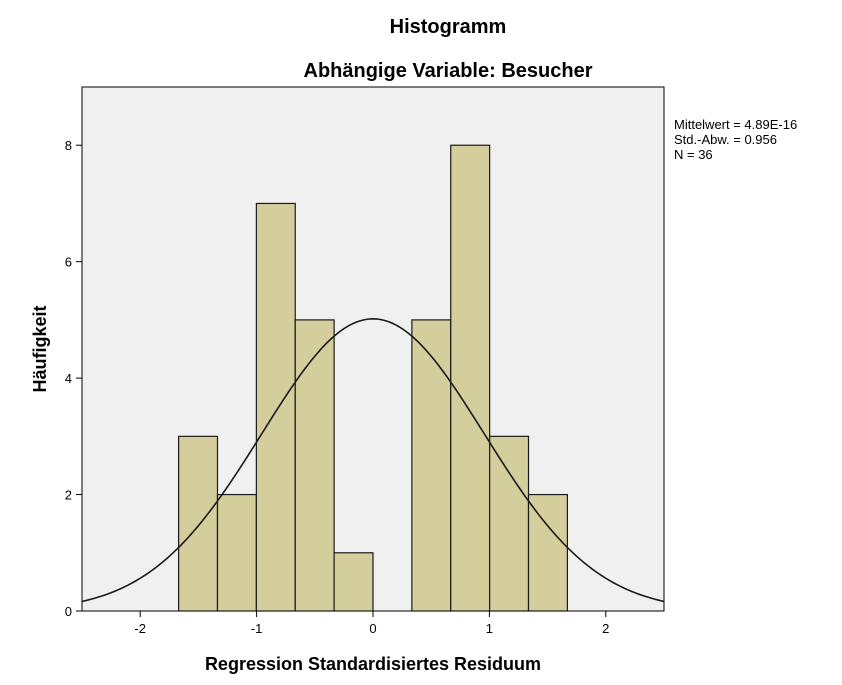 This screenshot has width=842, height=685. What do you see at coordinates (68, 262) in the screenshot?
I see `y-tick-label: 6` at bounding box center [68, 262].